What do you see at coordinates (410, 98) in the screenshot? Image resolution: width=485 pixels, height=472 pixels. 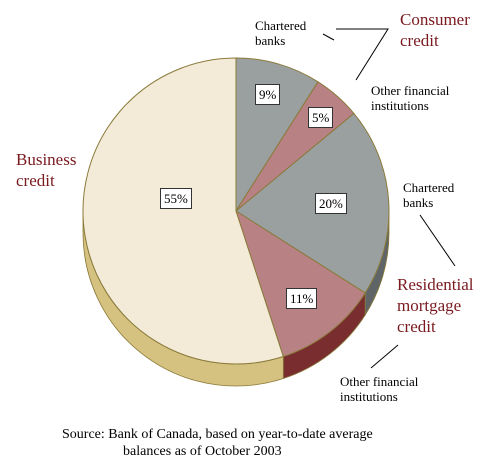 I see `sublabel-other-financial-consumer: Other financial institutions` at bounding box center [410, 98].